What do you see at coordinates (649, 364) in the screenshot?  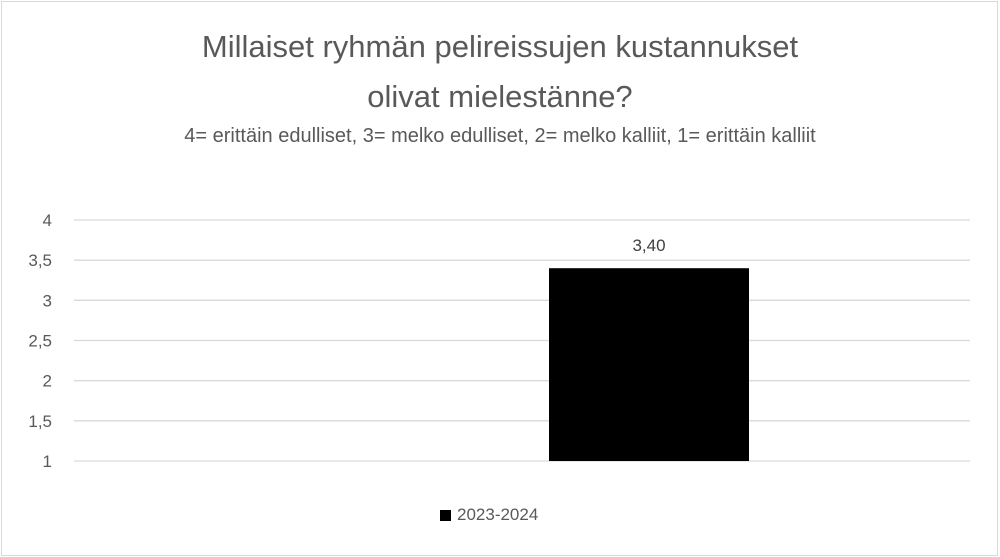 I see `bar` at bounding box center [649, 364].